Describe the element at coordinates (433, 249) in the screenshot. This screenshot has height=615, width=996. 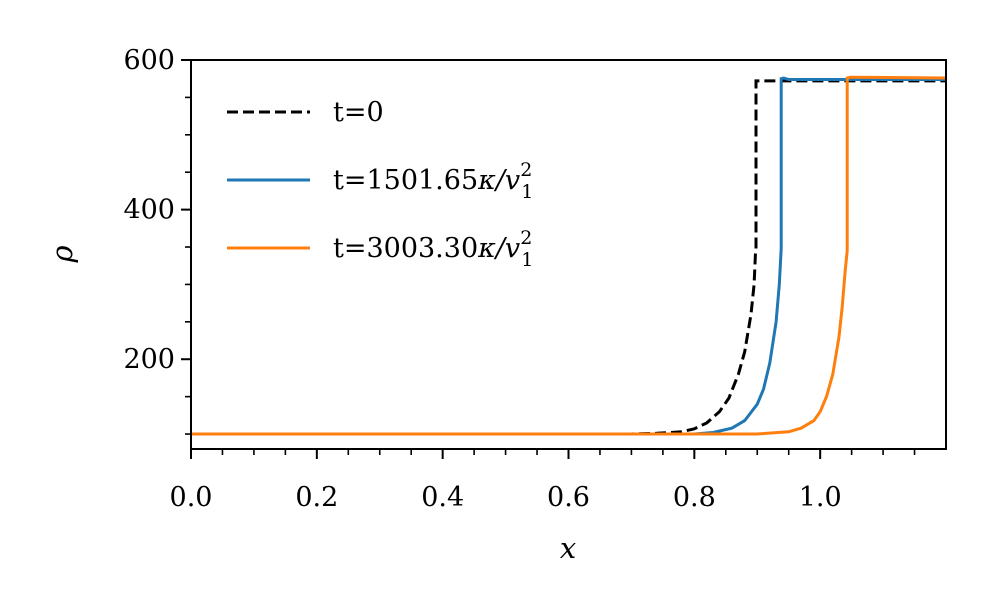
I see `legend-label: t=3003.30κ/v2 1` at that location.